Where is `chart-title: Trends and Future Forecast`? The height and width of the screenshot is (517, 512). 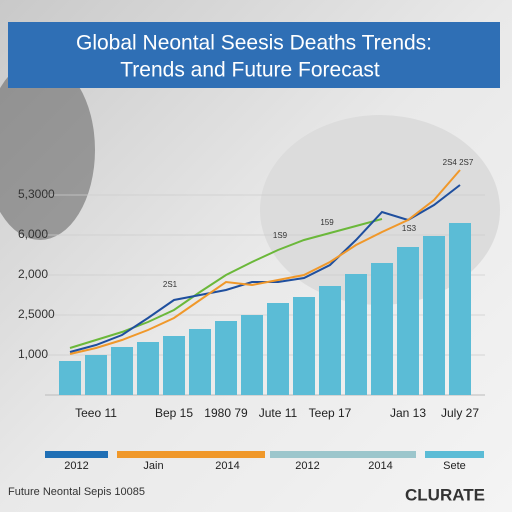
chart-title: Trends and Future Forecast is located at coordinates (250, 70).